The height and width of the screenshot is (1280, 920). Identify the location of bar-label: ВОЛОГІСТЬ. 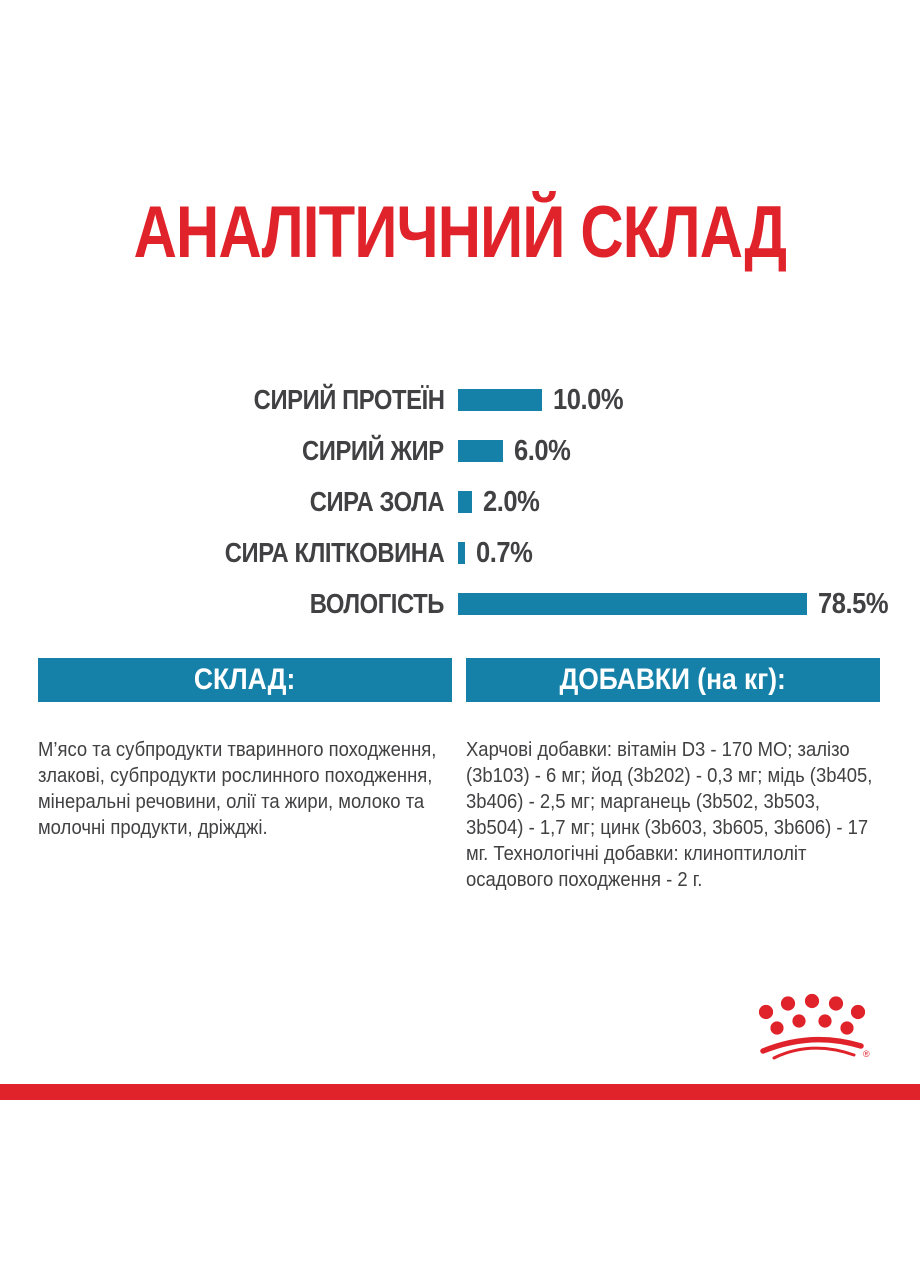
(377, 603).